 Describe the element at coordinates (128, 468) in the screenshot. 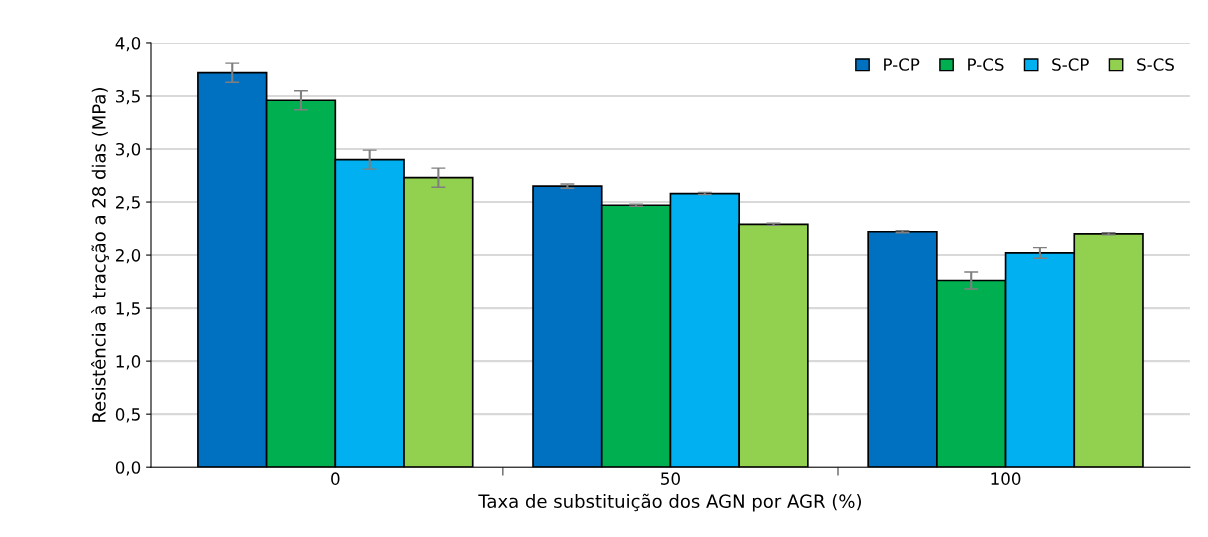

I see `y-tick-label: 0,0` at that location.